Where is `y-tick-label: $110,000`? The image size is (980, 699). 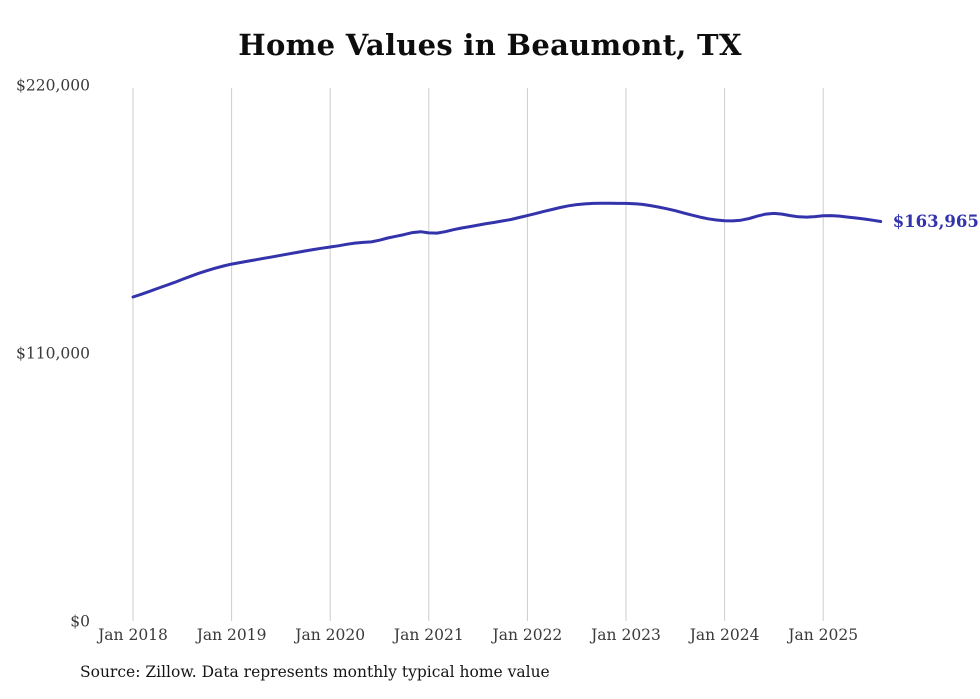 y-tick-label: $110,000 is located at coordinates (53, 354).